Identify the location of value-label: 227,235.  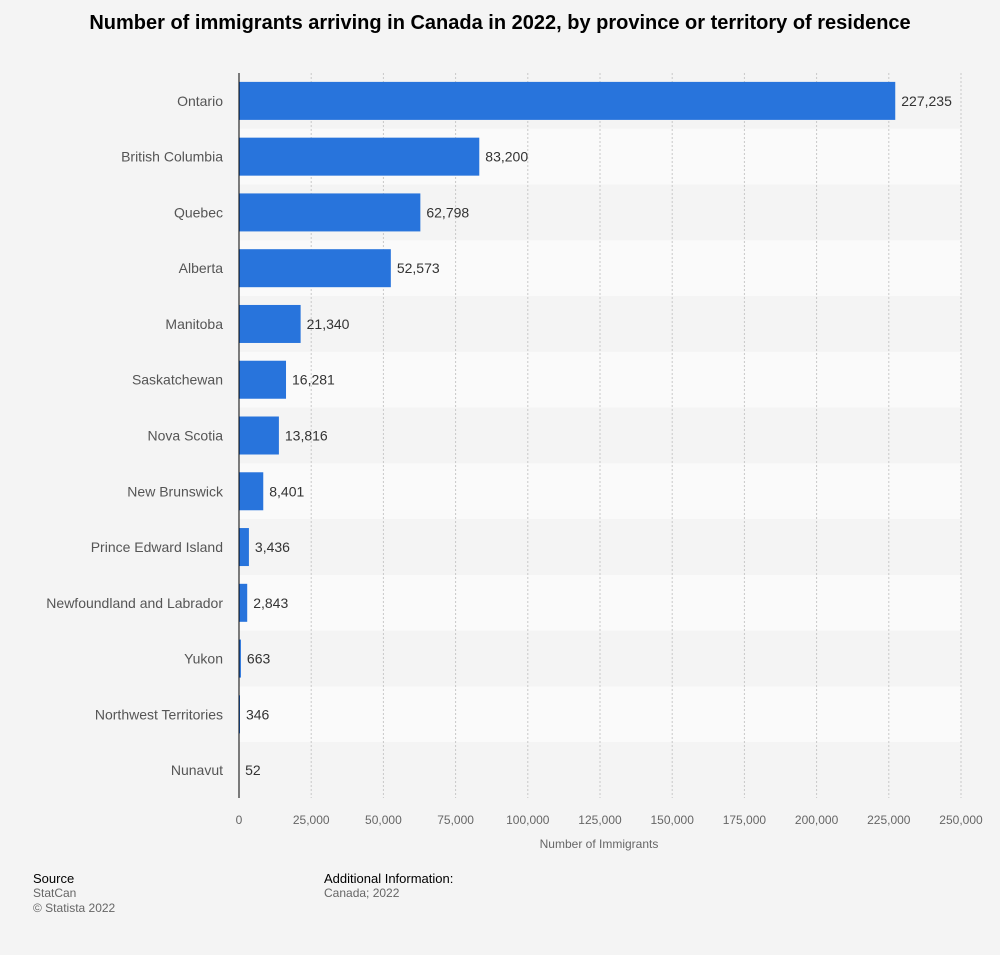
(926, 101).